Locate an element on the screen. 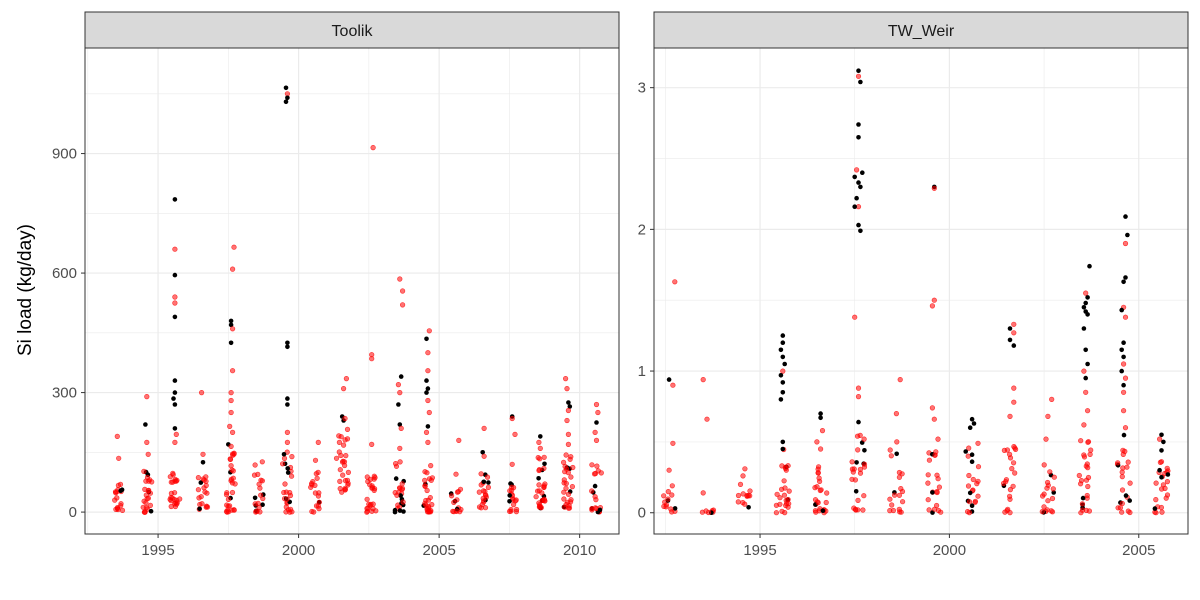 The height and width of the screenshot is (600, 1200). y-tick-label: 0 is located at coordinates (73, 512).